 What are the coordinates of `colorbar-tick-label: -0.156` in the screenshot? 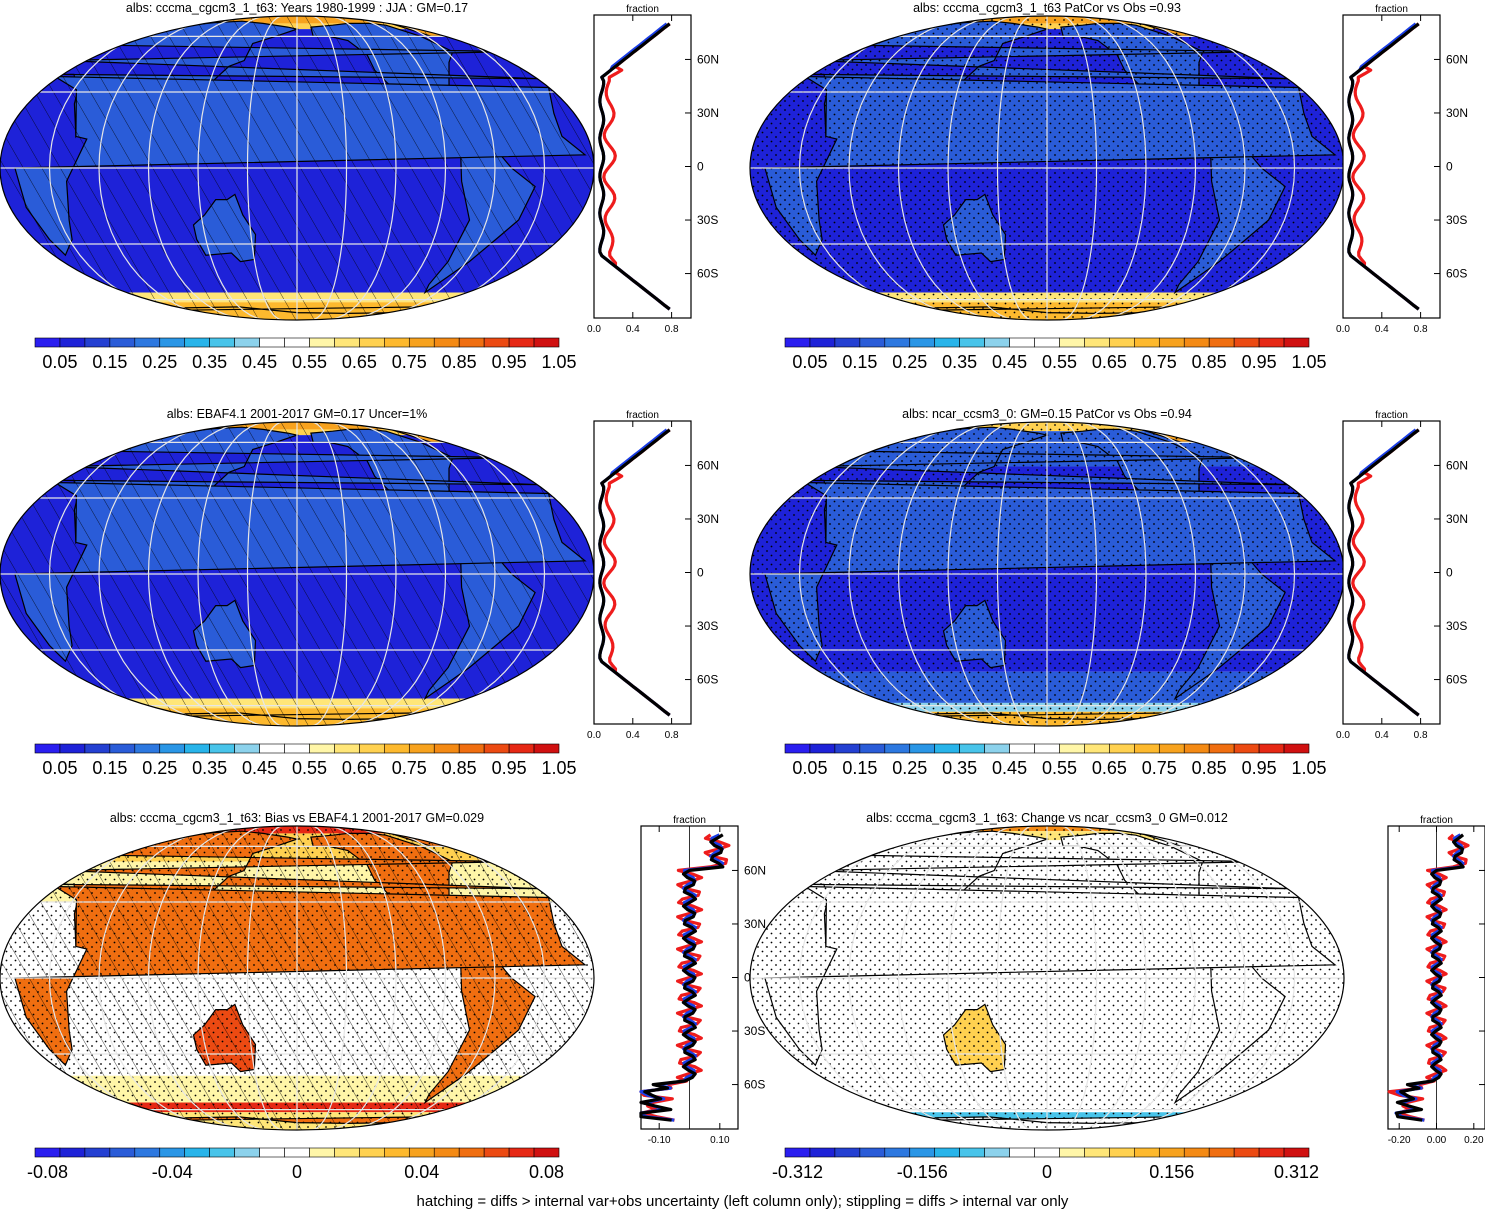 It's located at (922, 1172).